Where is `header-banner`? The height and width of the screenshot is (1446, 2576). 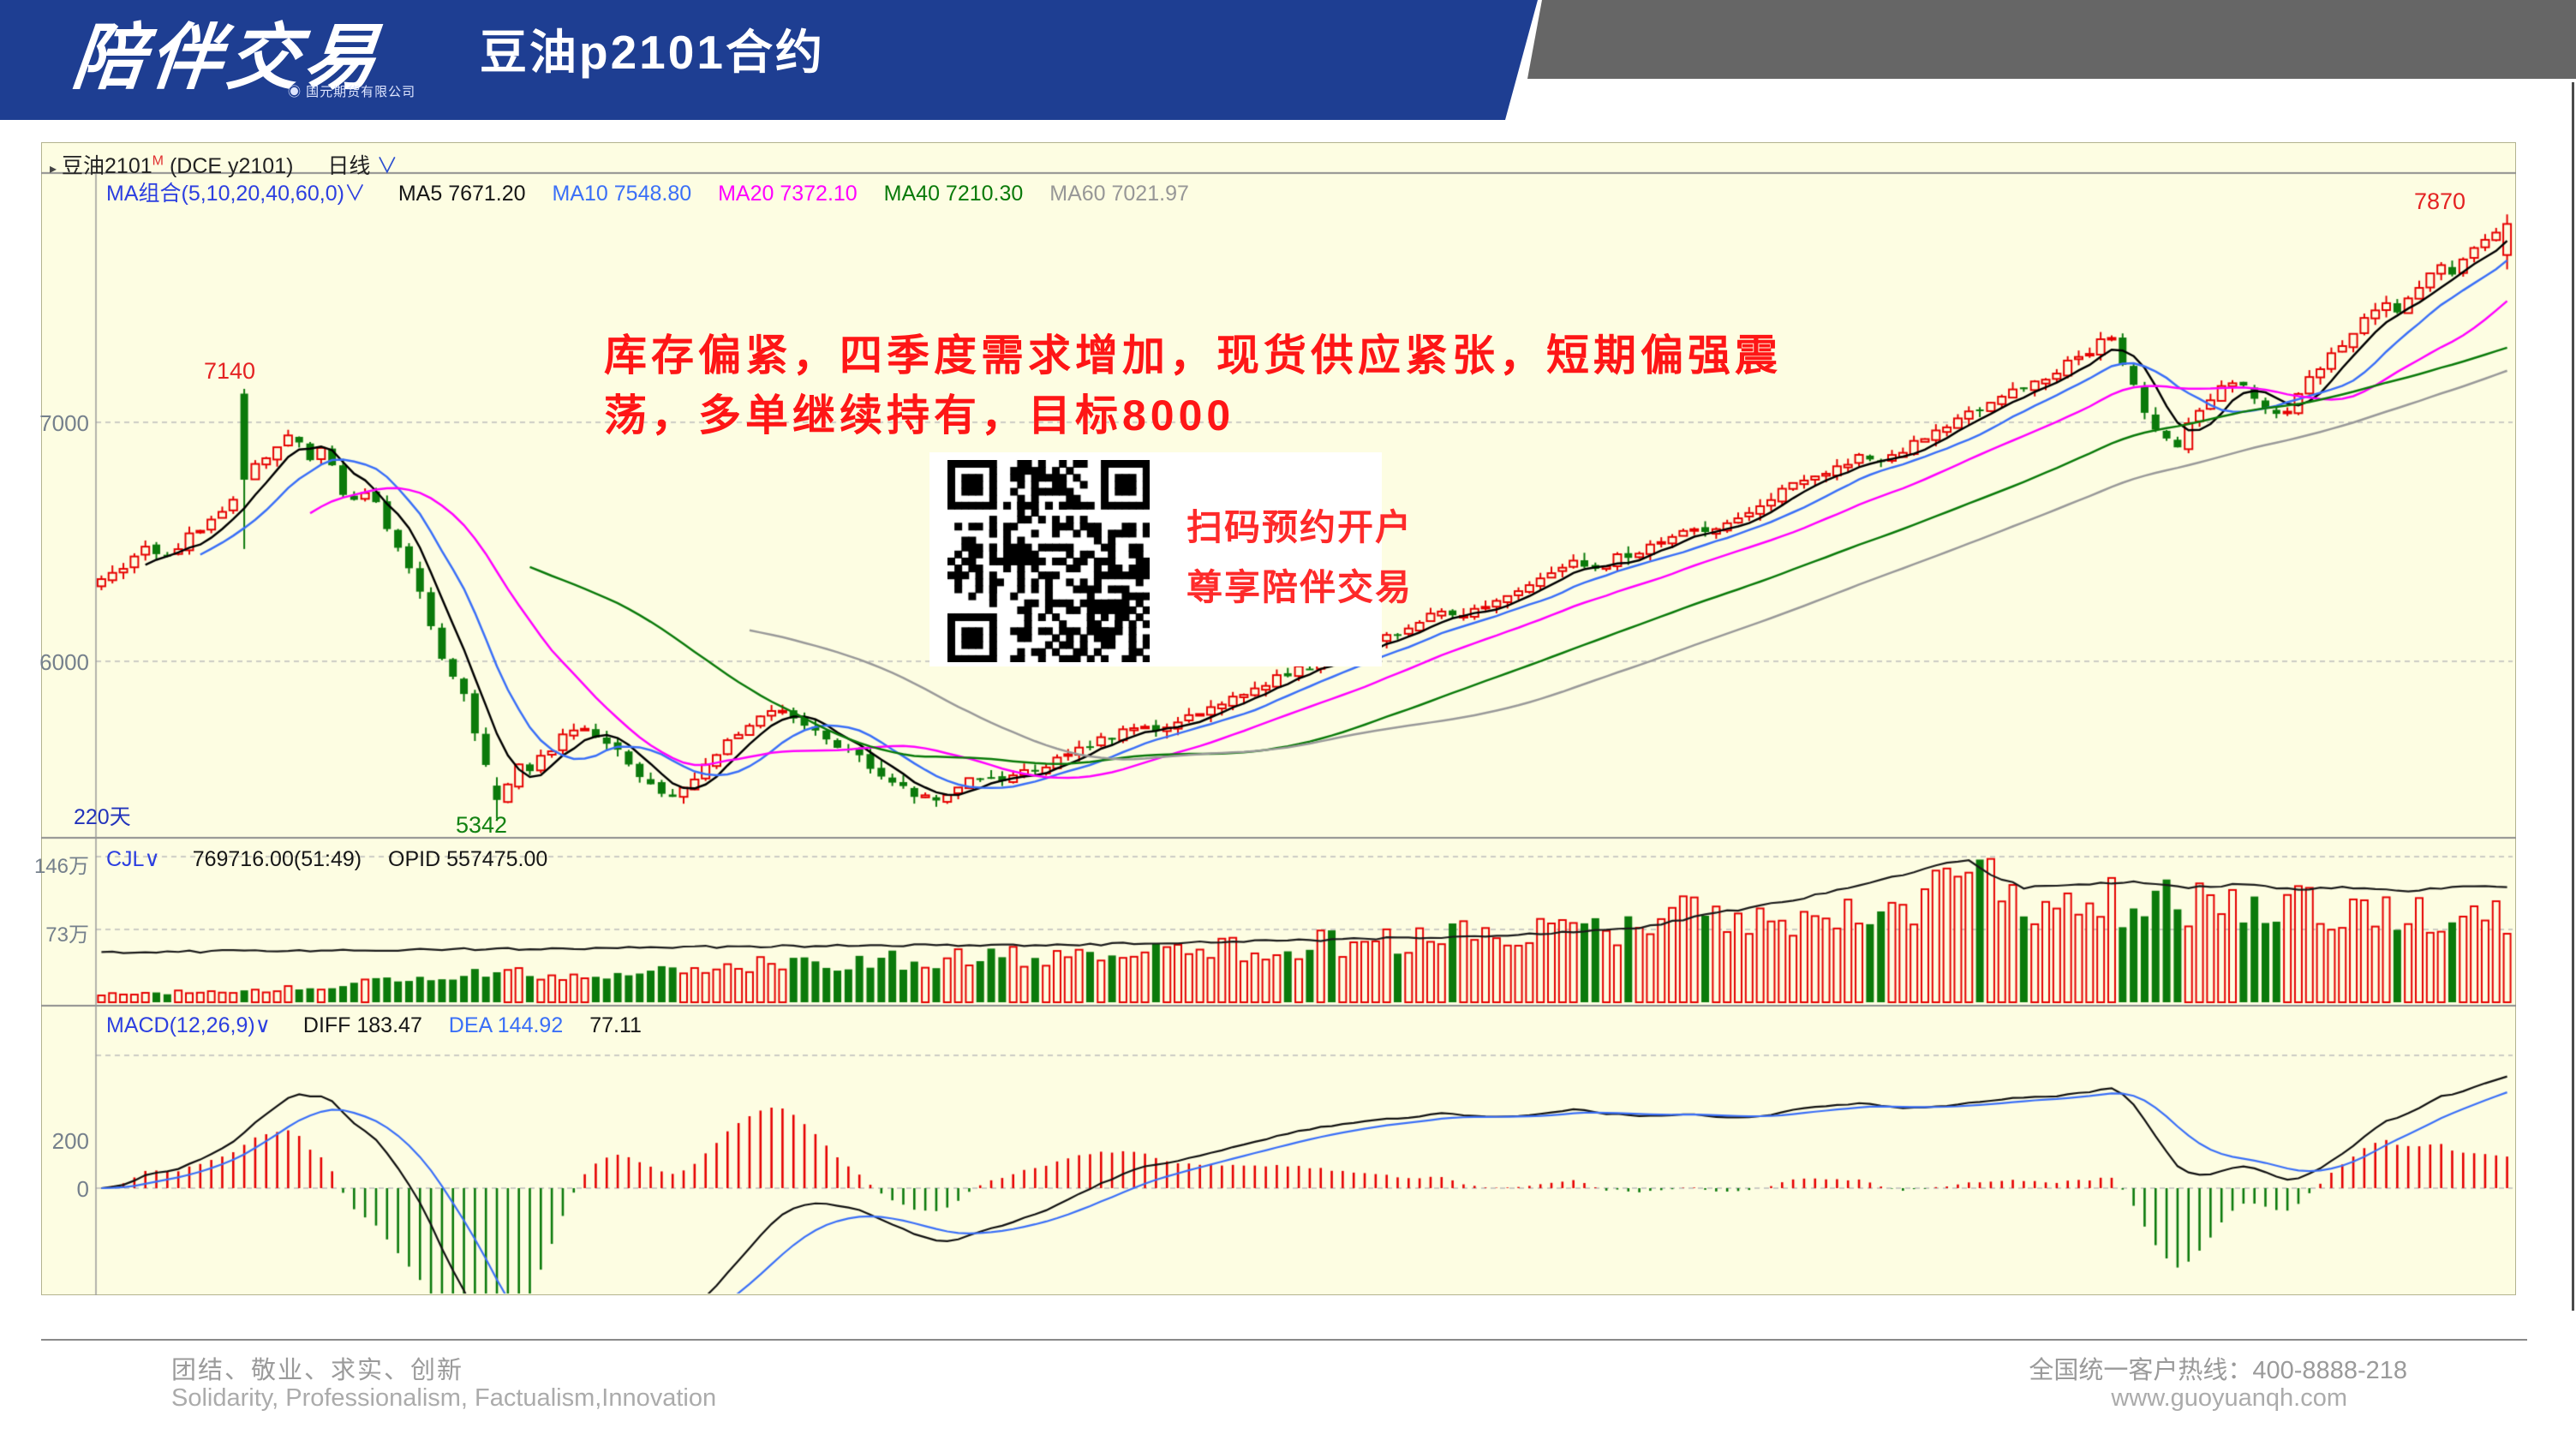
header-banner is located at coordinates (769, 60).